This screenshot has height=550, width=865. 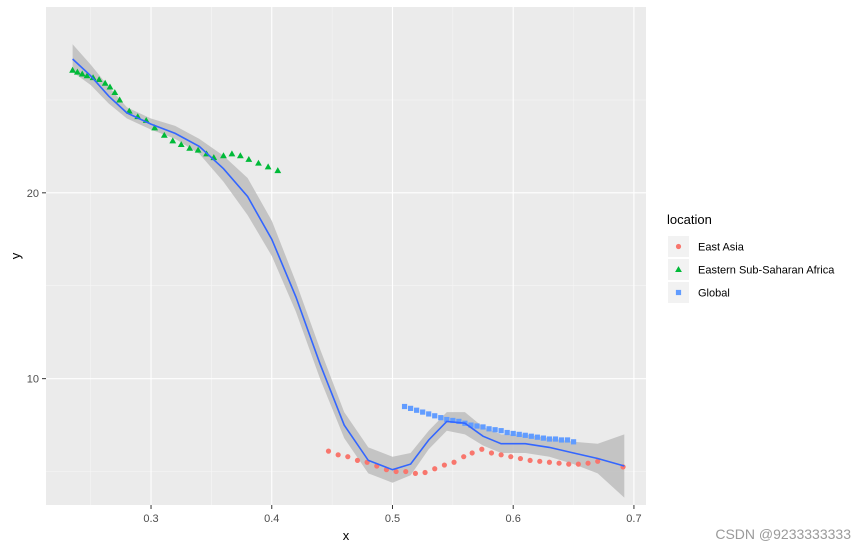 I want to click on x-tick-label: 0.3, so click(x=150, y=519).